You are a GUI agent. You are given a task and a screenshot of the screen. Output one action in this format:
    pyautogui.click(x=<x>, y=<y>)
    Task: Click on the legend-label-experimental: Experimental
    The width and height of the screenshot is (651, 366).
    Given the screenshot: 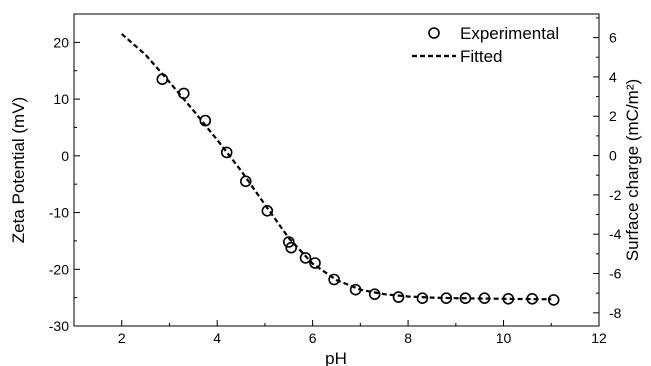 What is the action you would take?
    pyautogui.click(x=509, y=33)
    